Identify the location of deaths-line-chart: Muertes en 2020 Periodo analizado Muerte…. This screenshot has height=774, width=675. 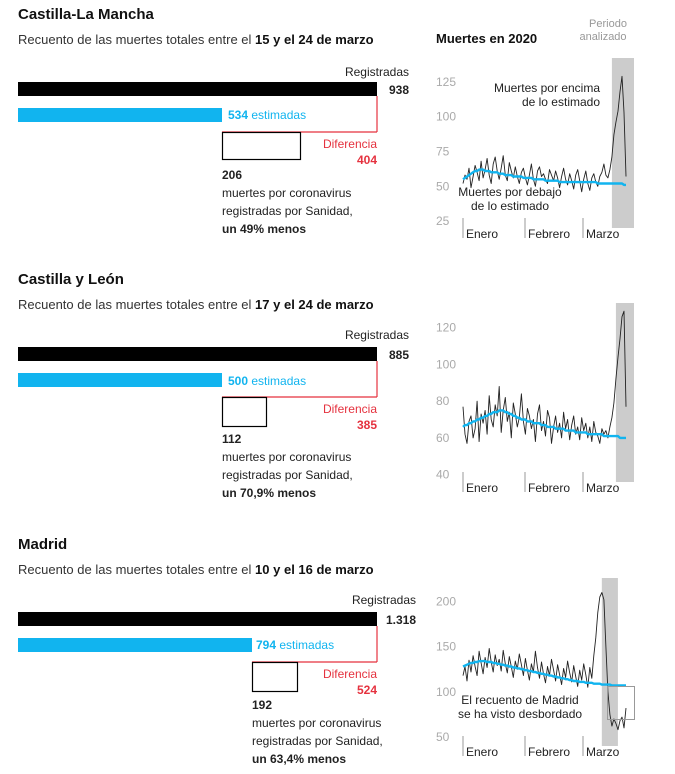
(535, 129).